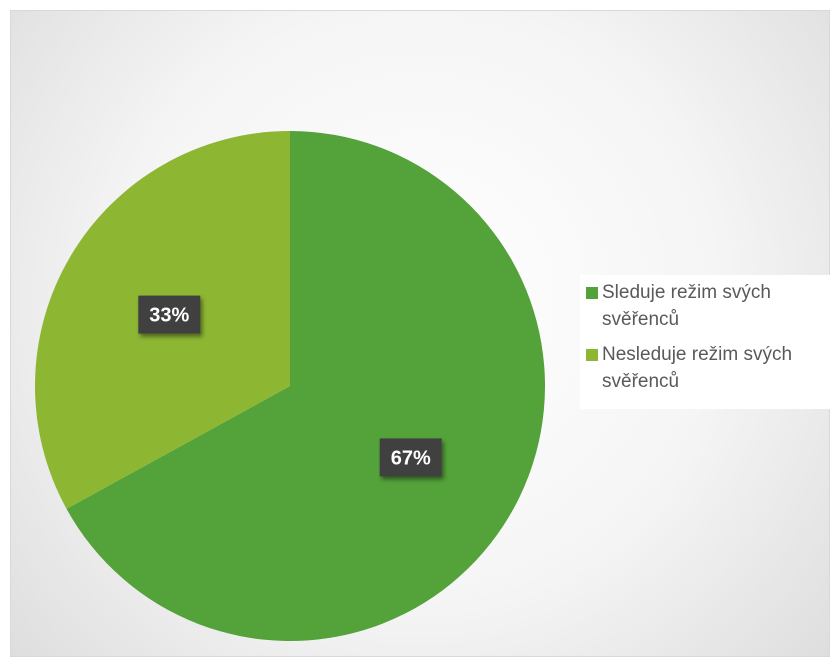  I want to click on data-label-sleduje: 67%, so click(410, 457).